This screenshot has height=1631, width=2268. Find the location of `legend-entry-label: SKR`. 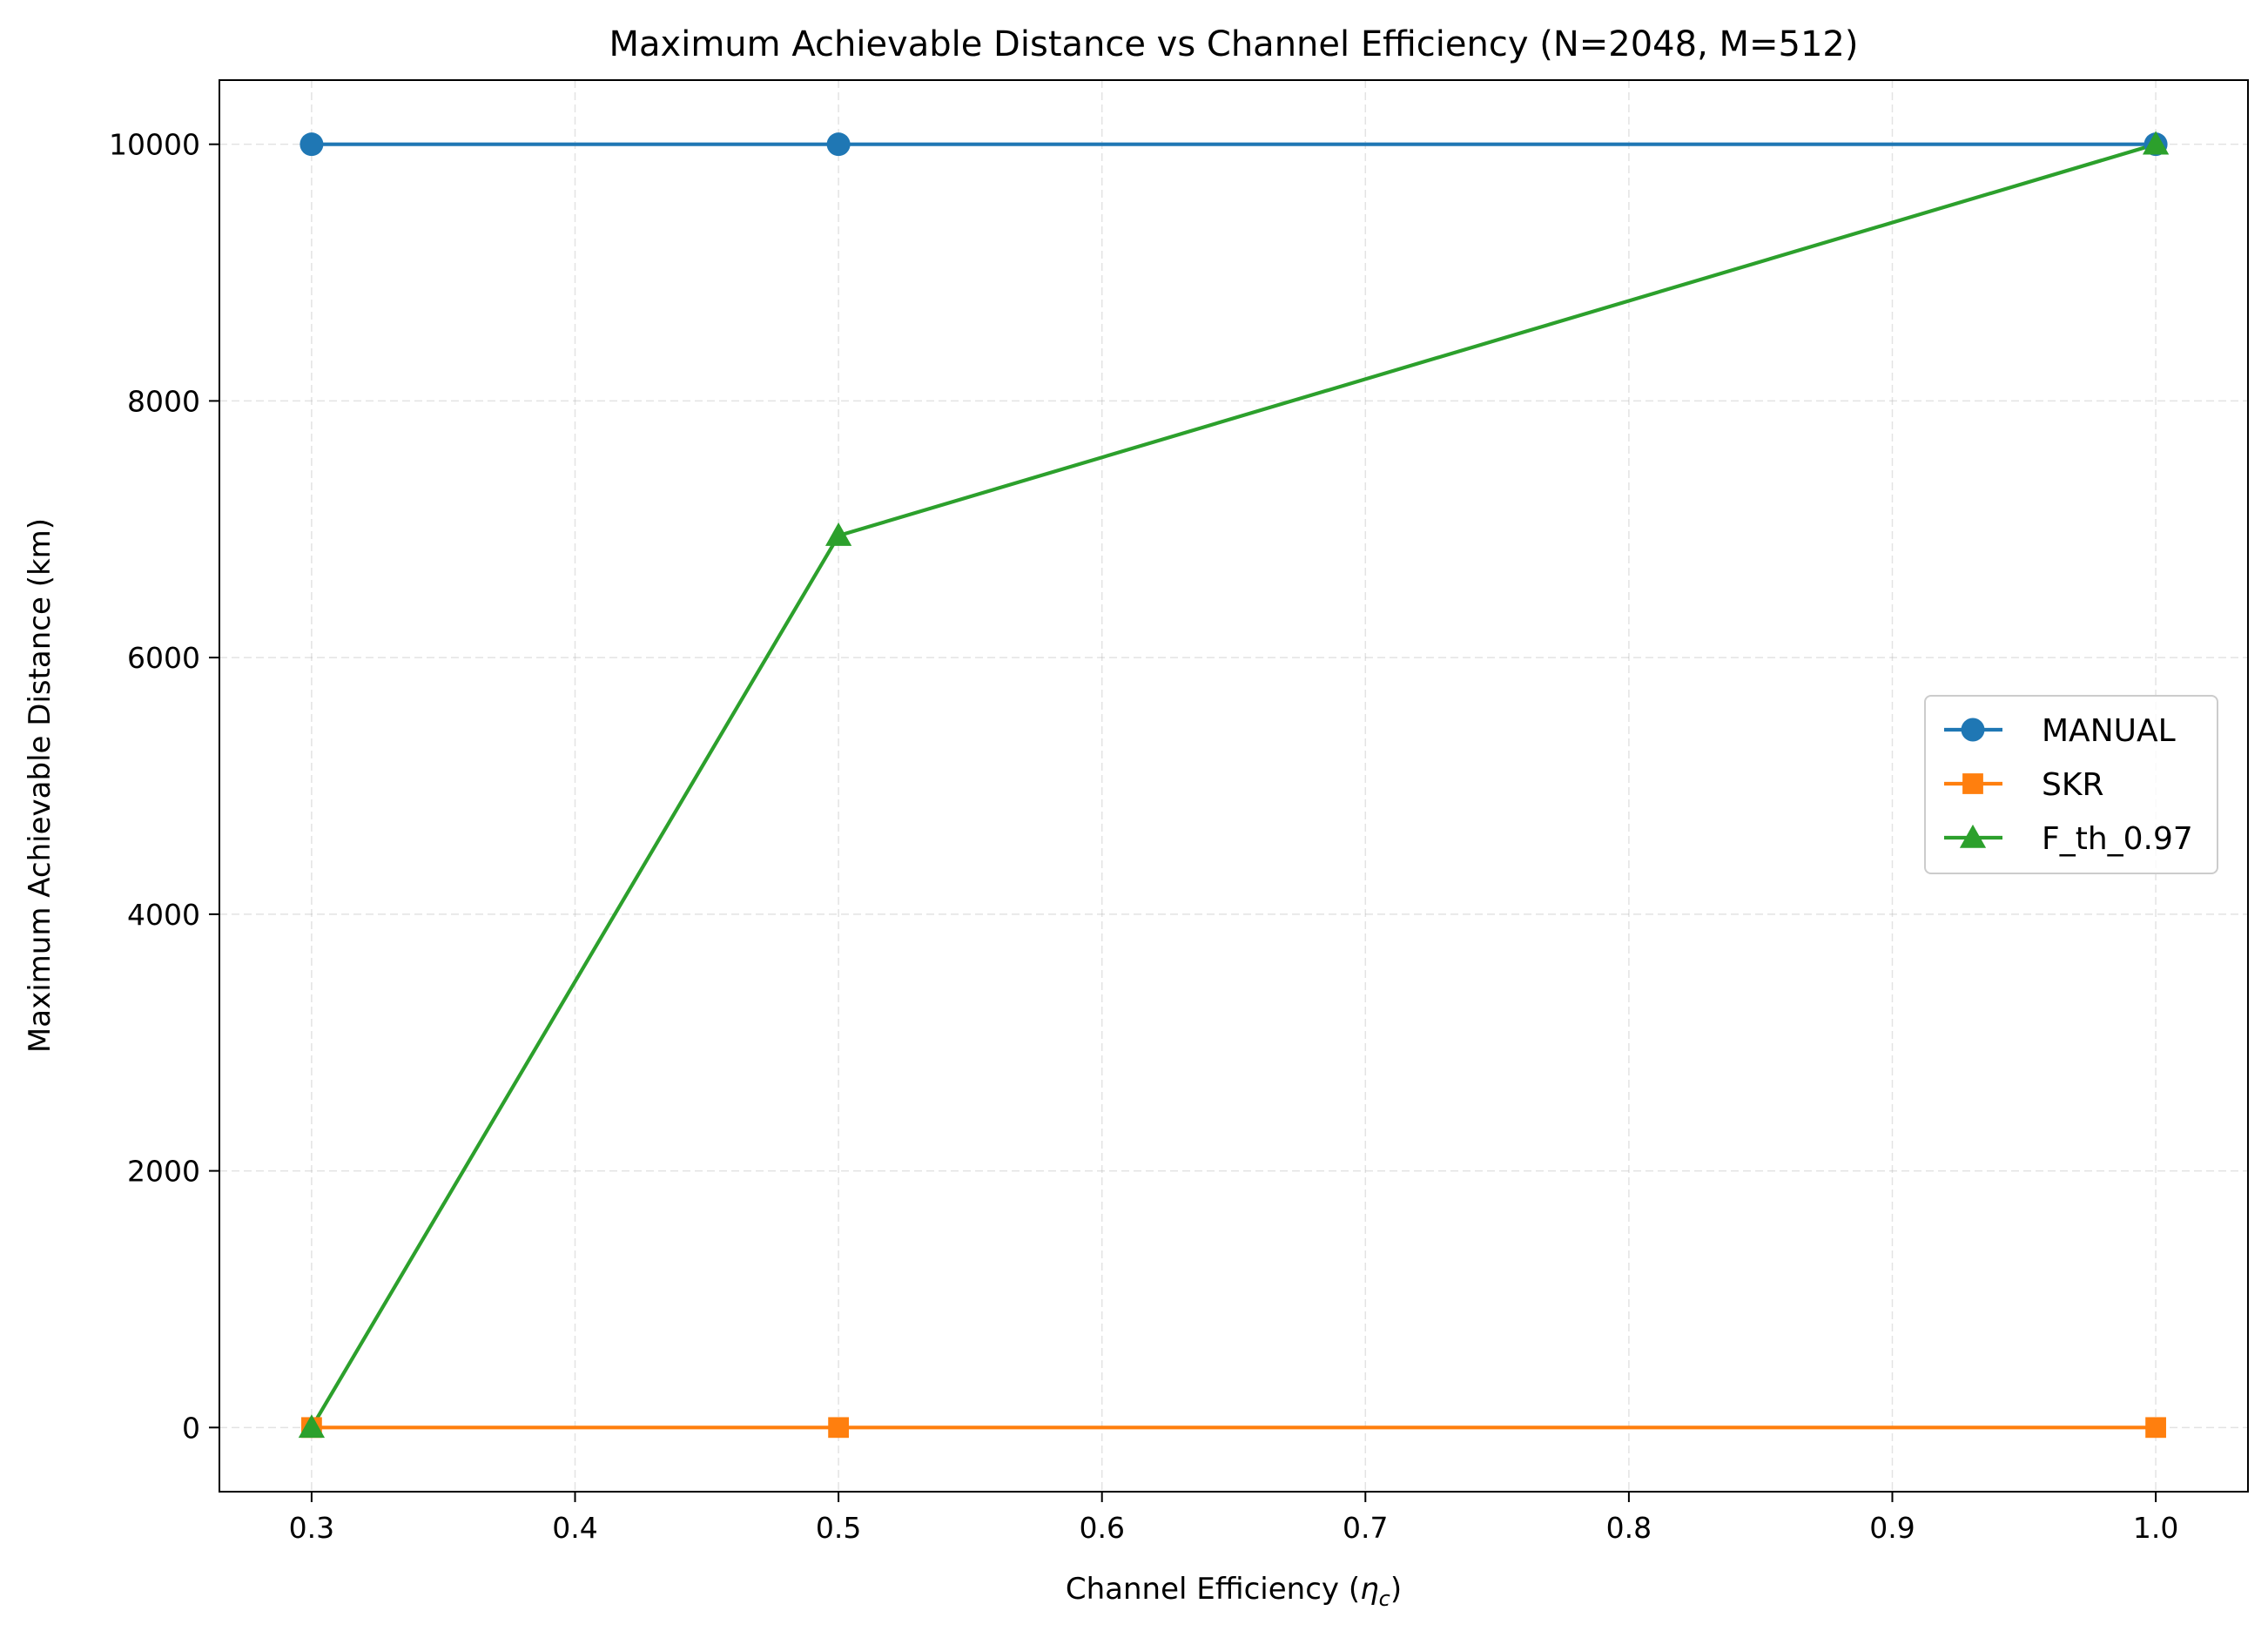

legend-entry-label: SKR is located at coordinates (2072, 785).